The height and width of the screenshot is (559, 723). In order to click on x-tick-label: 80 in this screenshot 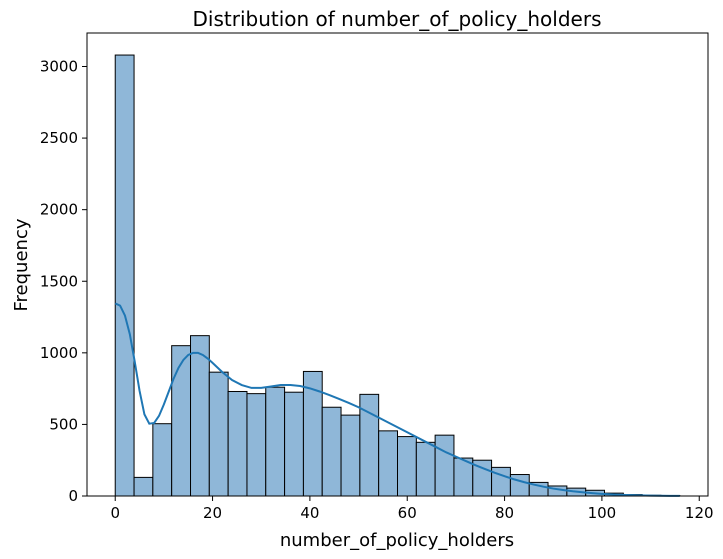, I will do `click(504, 513)`.